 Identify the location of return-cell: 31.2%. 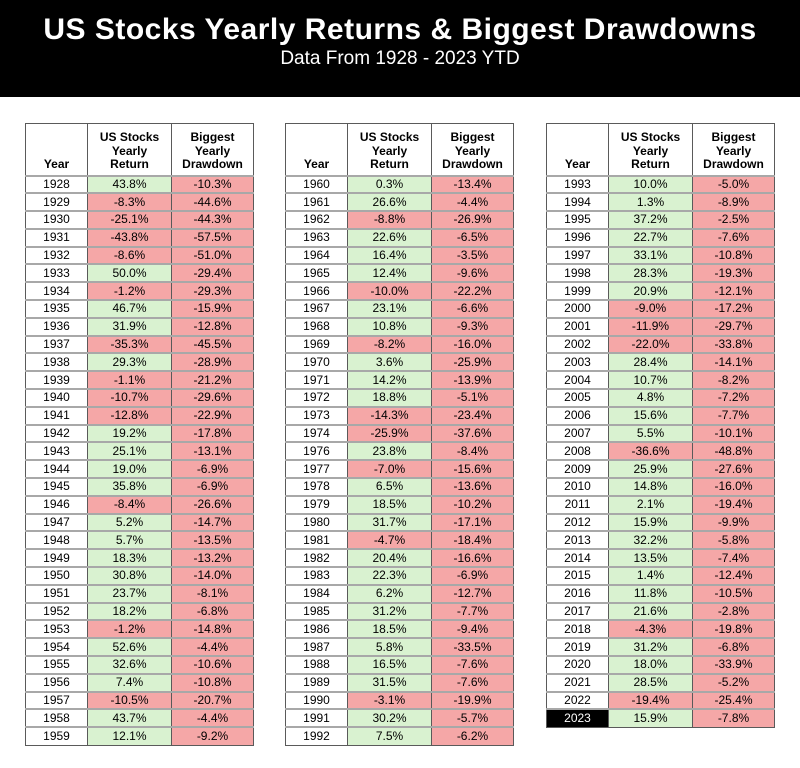
(389, 611).